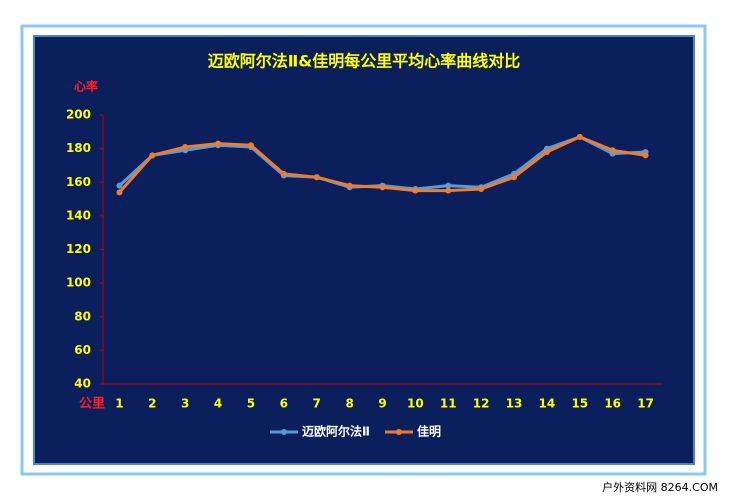 This screenshot has width=729, height=504. What do you see at coordinates (78, 115) in the screenshot?
I see `y-tick-label: 200` at bounding box center [78, 115].